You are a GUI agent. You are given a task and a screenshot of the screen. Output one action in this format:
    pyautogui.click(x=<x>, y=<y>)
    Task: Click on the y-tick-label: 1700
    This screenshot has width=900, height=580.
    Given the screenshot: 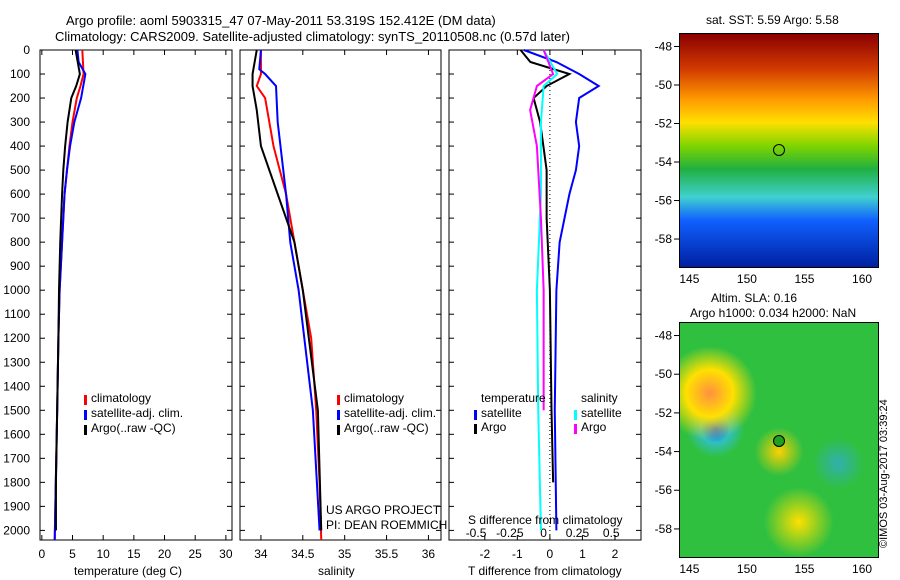 What is the action you would take?
    pyautogui.click(x=16, y=458)
    